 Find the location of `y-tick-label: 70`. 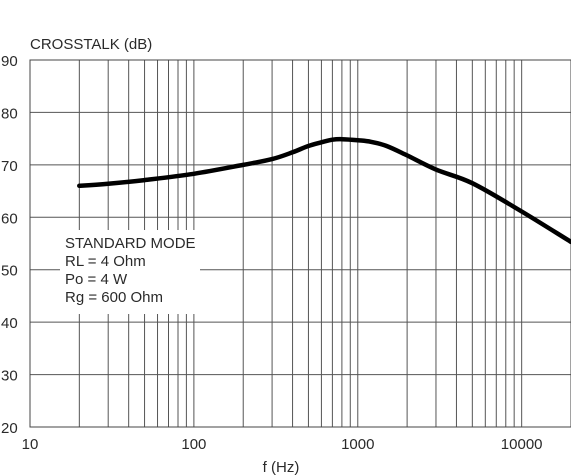

y-tick-label: 70 is located at coordinates (9, 166).